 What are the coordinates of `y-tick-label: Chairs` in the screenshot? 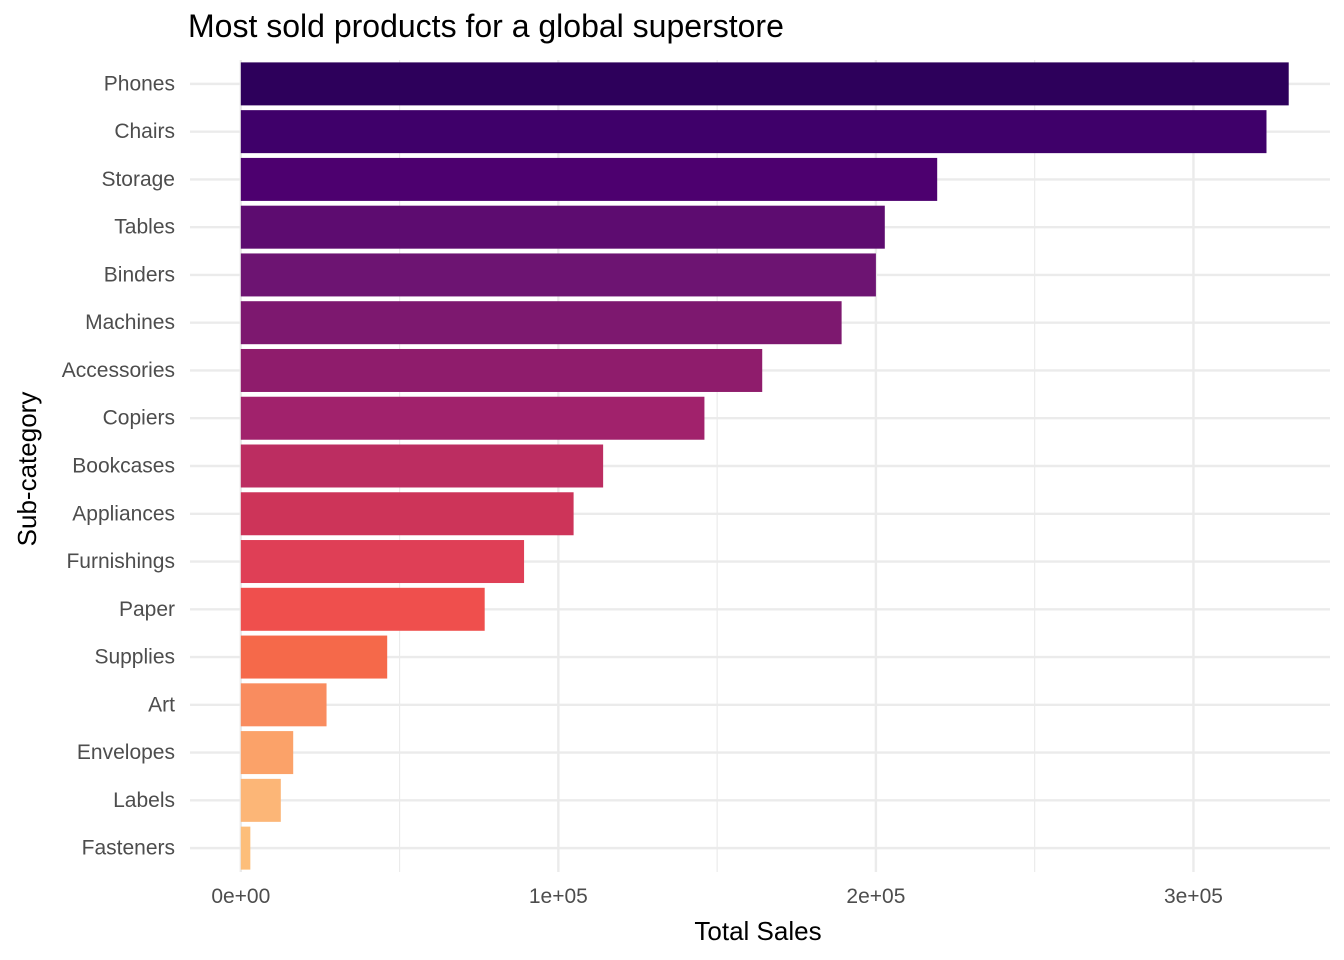 It's located at (144, 131).